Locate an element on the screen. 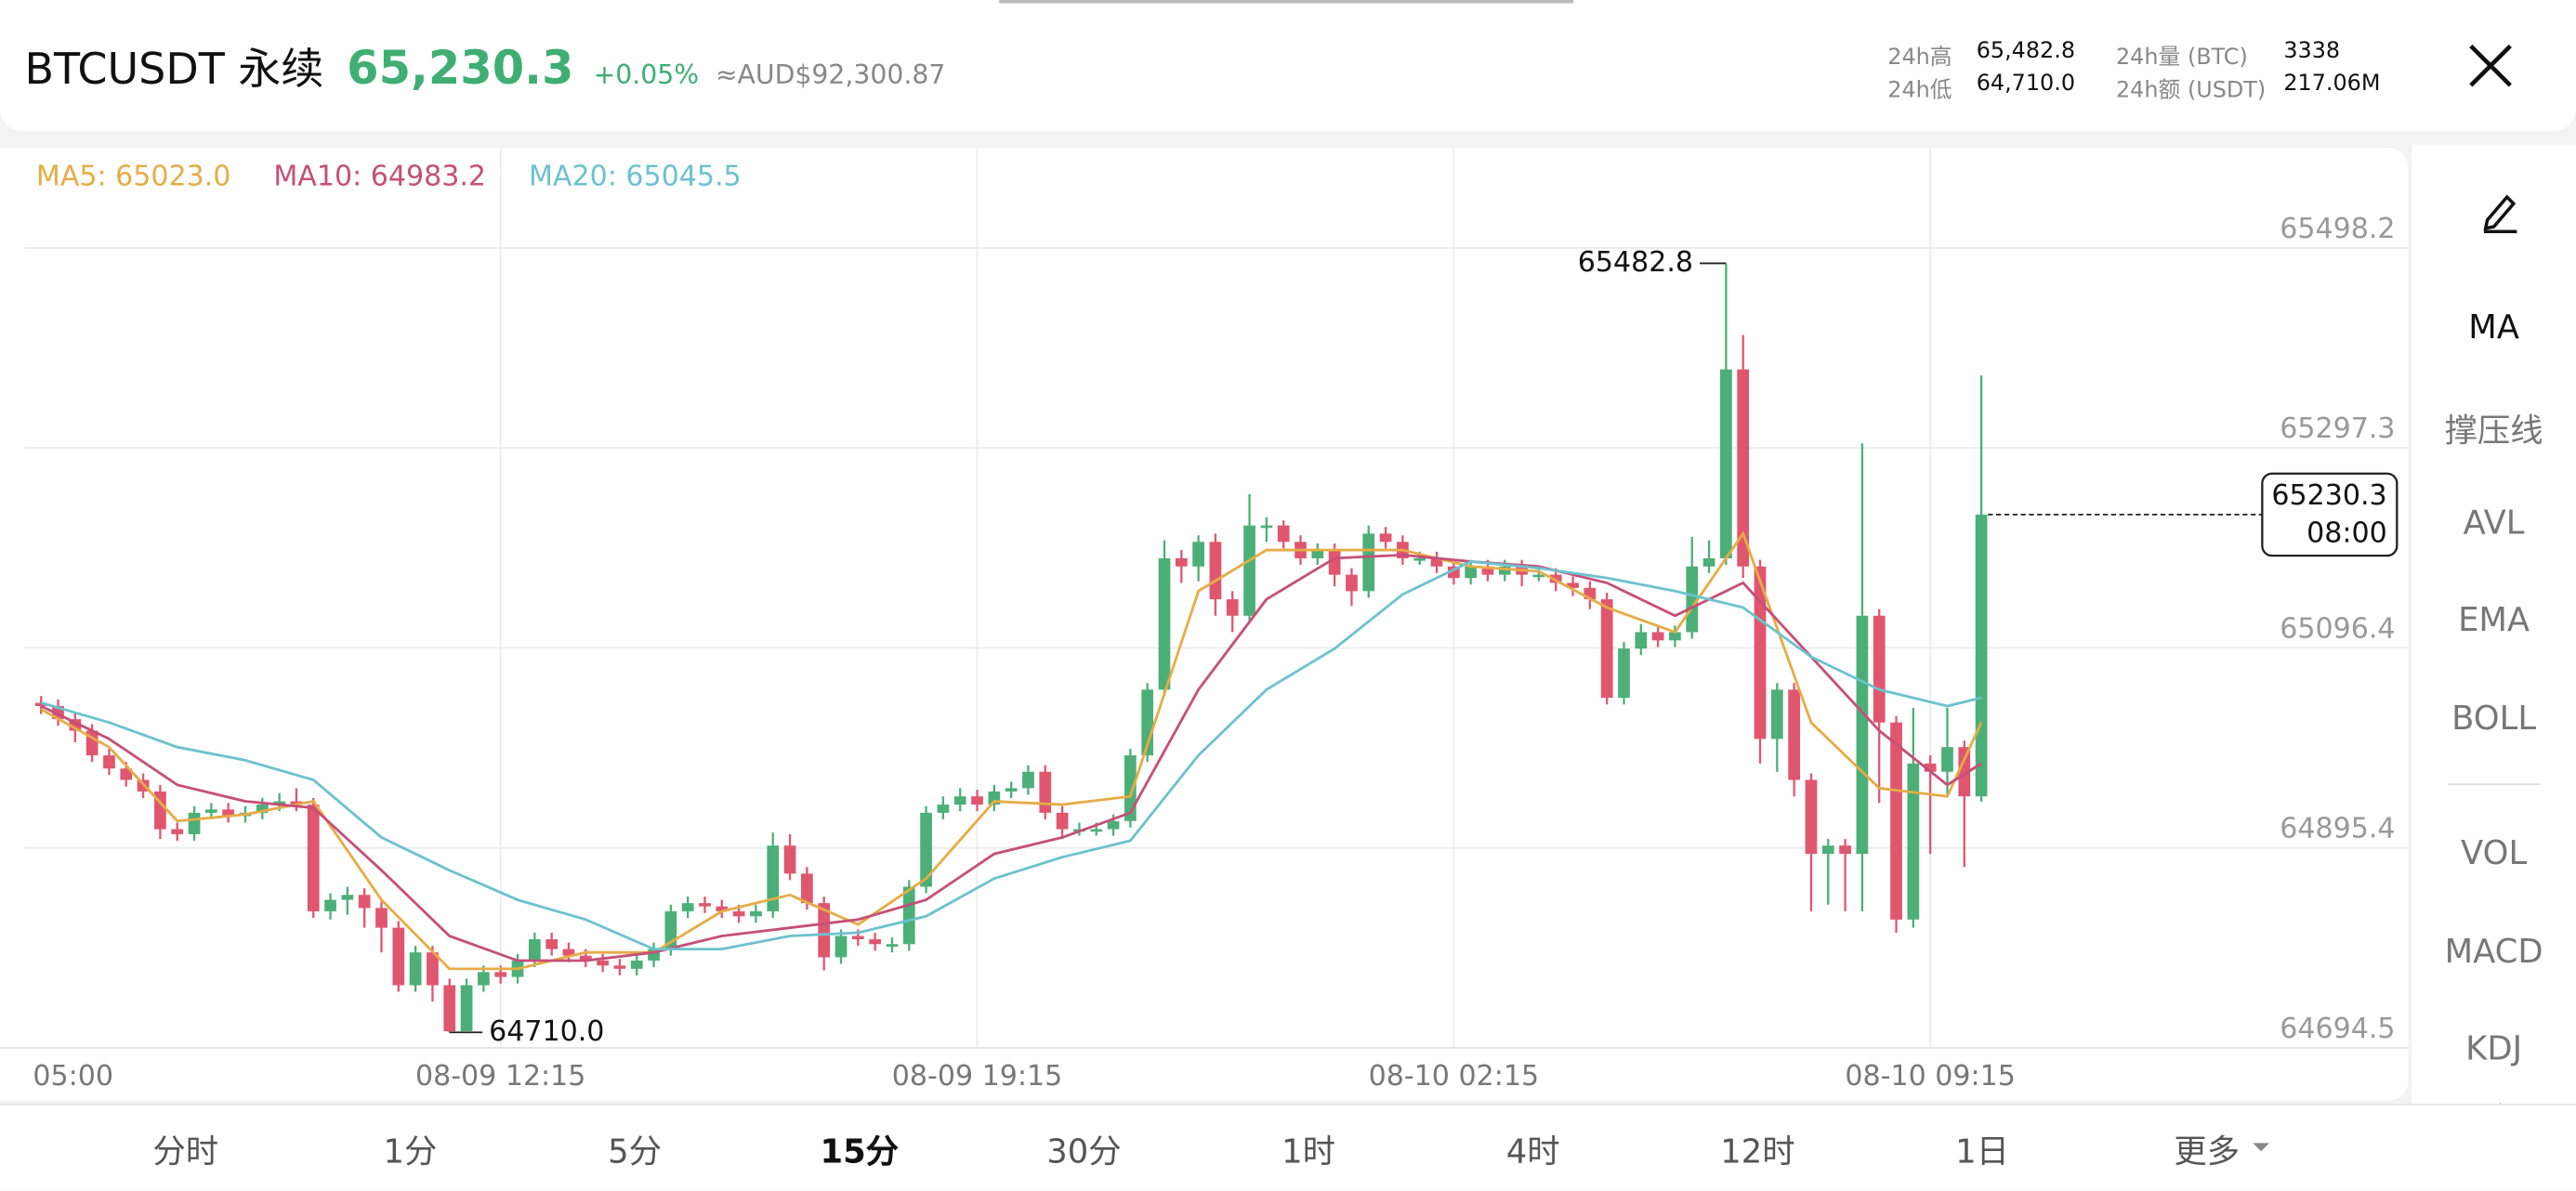 Image resolution: width=2576 pixels, height=1191 pixels. separator is located at coordinates (2494, 784).